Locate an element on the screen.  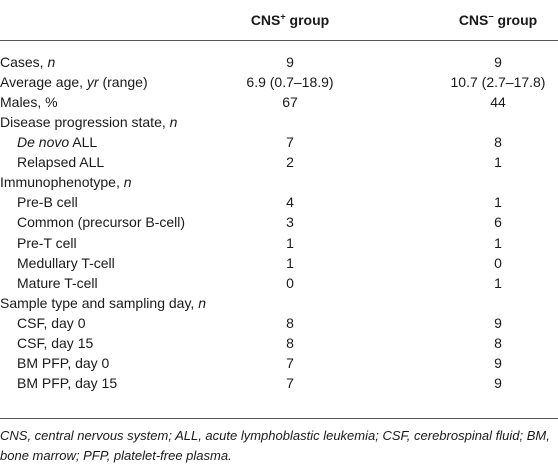
header-rule is located at coordinates (279, 40).